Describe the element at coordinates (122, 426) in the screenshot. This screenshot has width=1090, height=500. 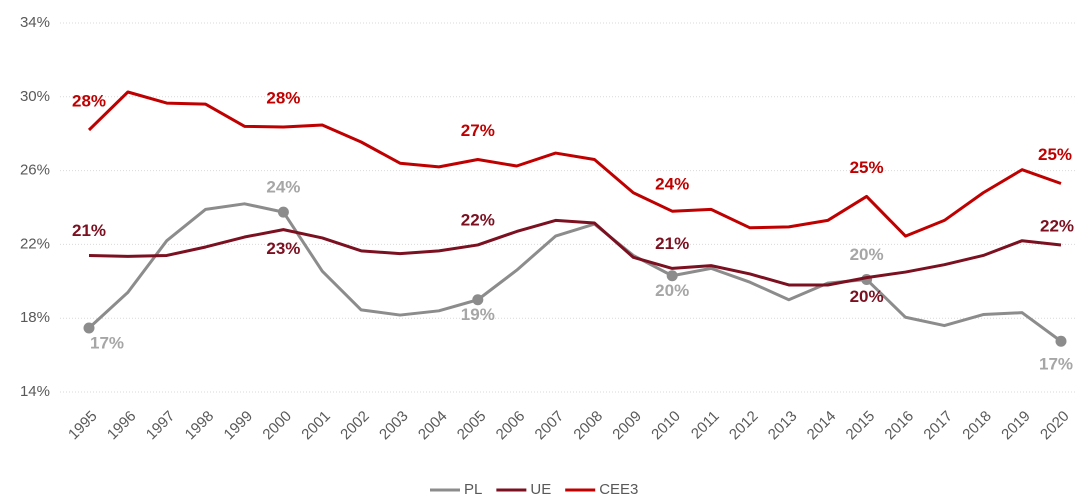
I see `x-tick-label: 1996` at that location.